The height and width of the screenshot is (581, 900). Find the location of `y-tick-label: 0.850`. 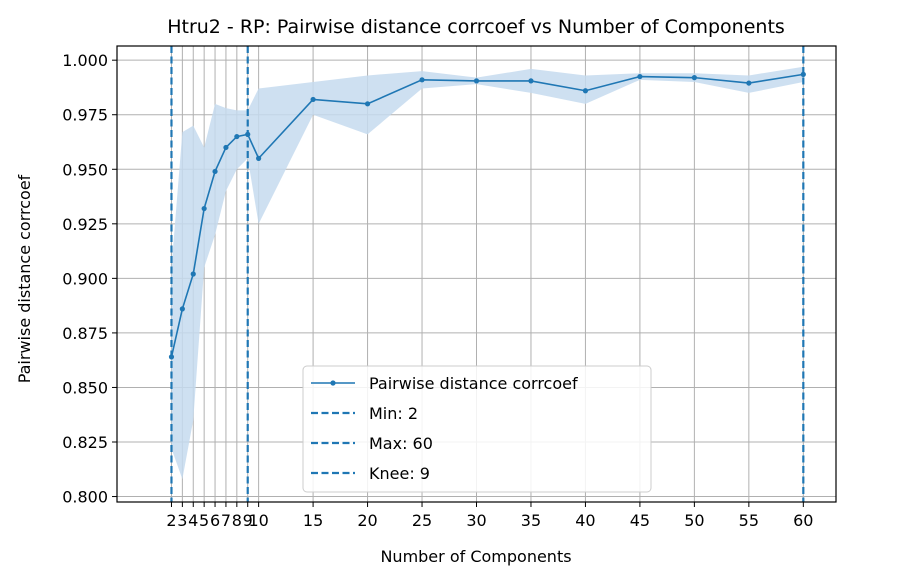

y-tick-label: 0.850 is located at coordinates (85, 387).